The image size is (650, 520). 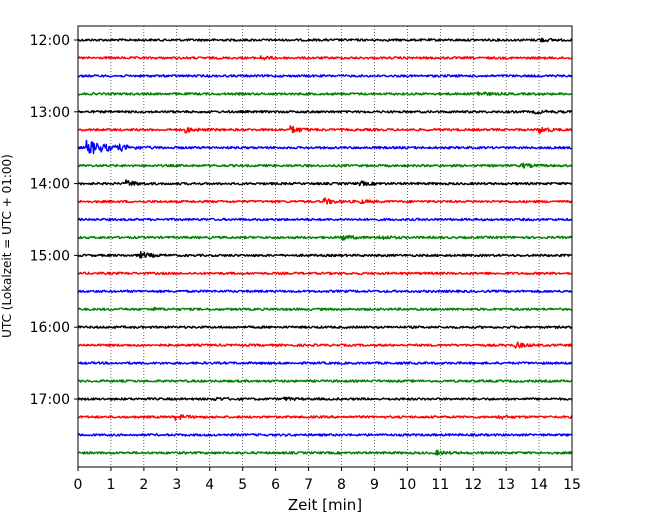 I want to click on x-tick-label-13: 13, so click(x=506, y=485).